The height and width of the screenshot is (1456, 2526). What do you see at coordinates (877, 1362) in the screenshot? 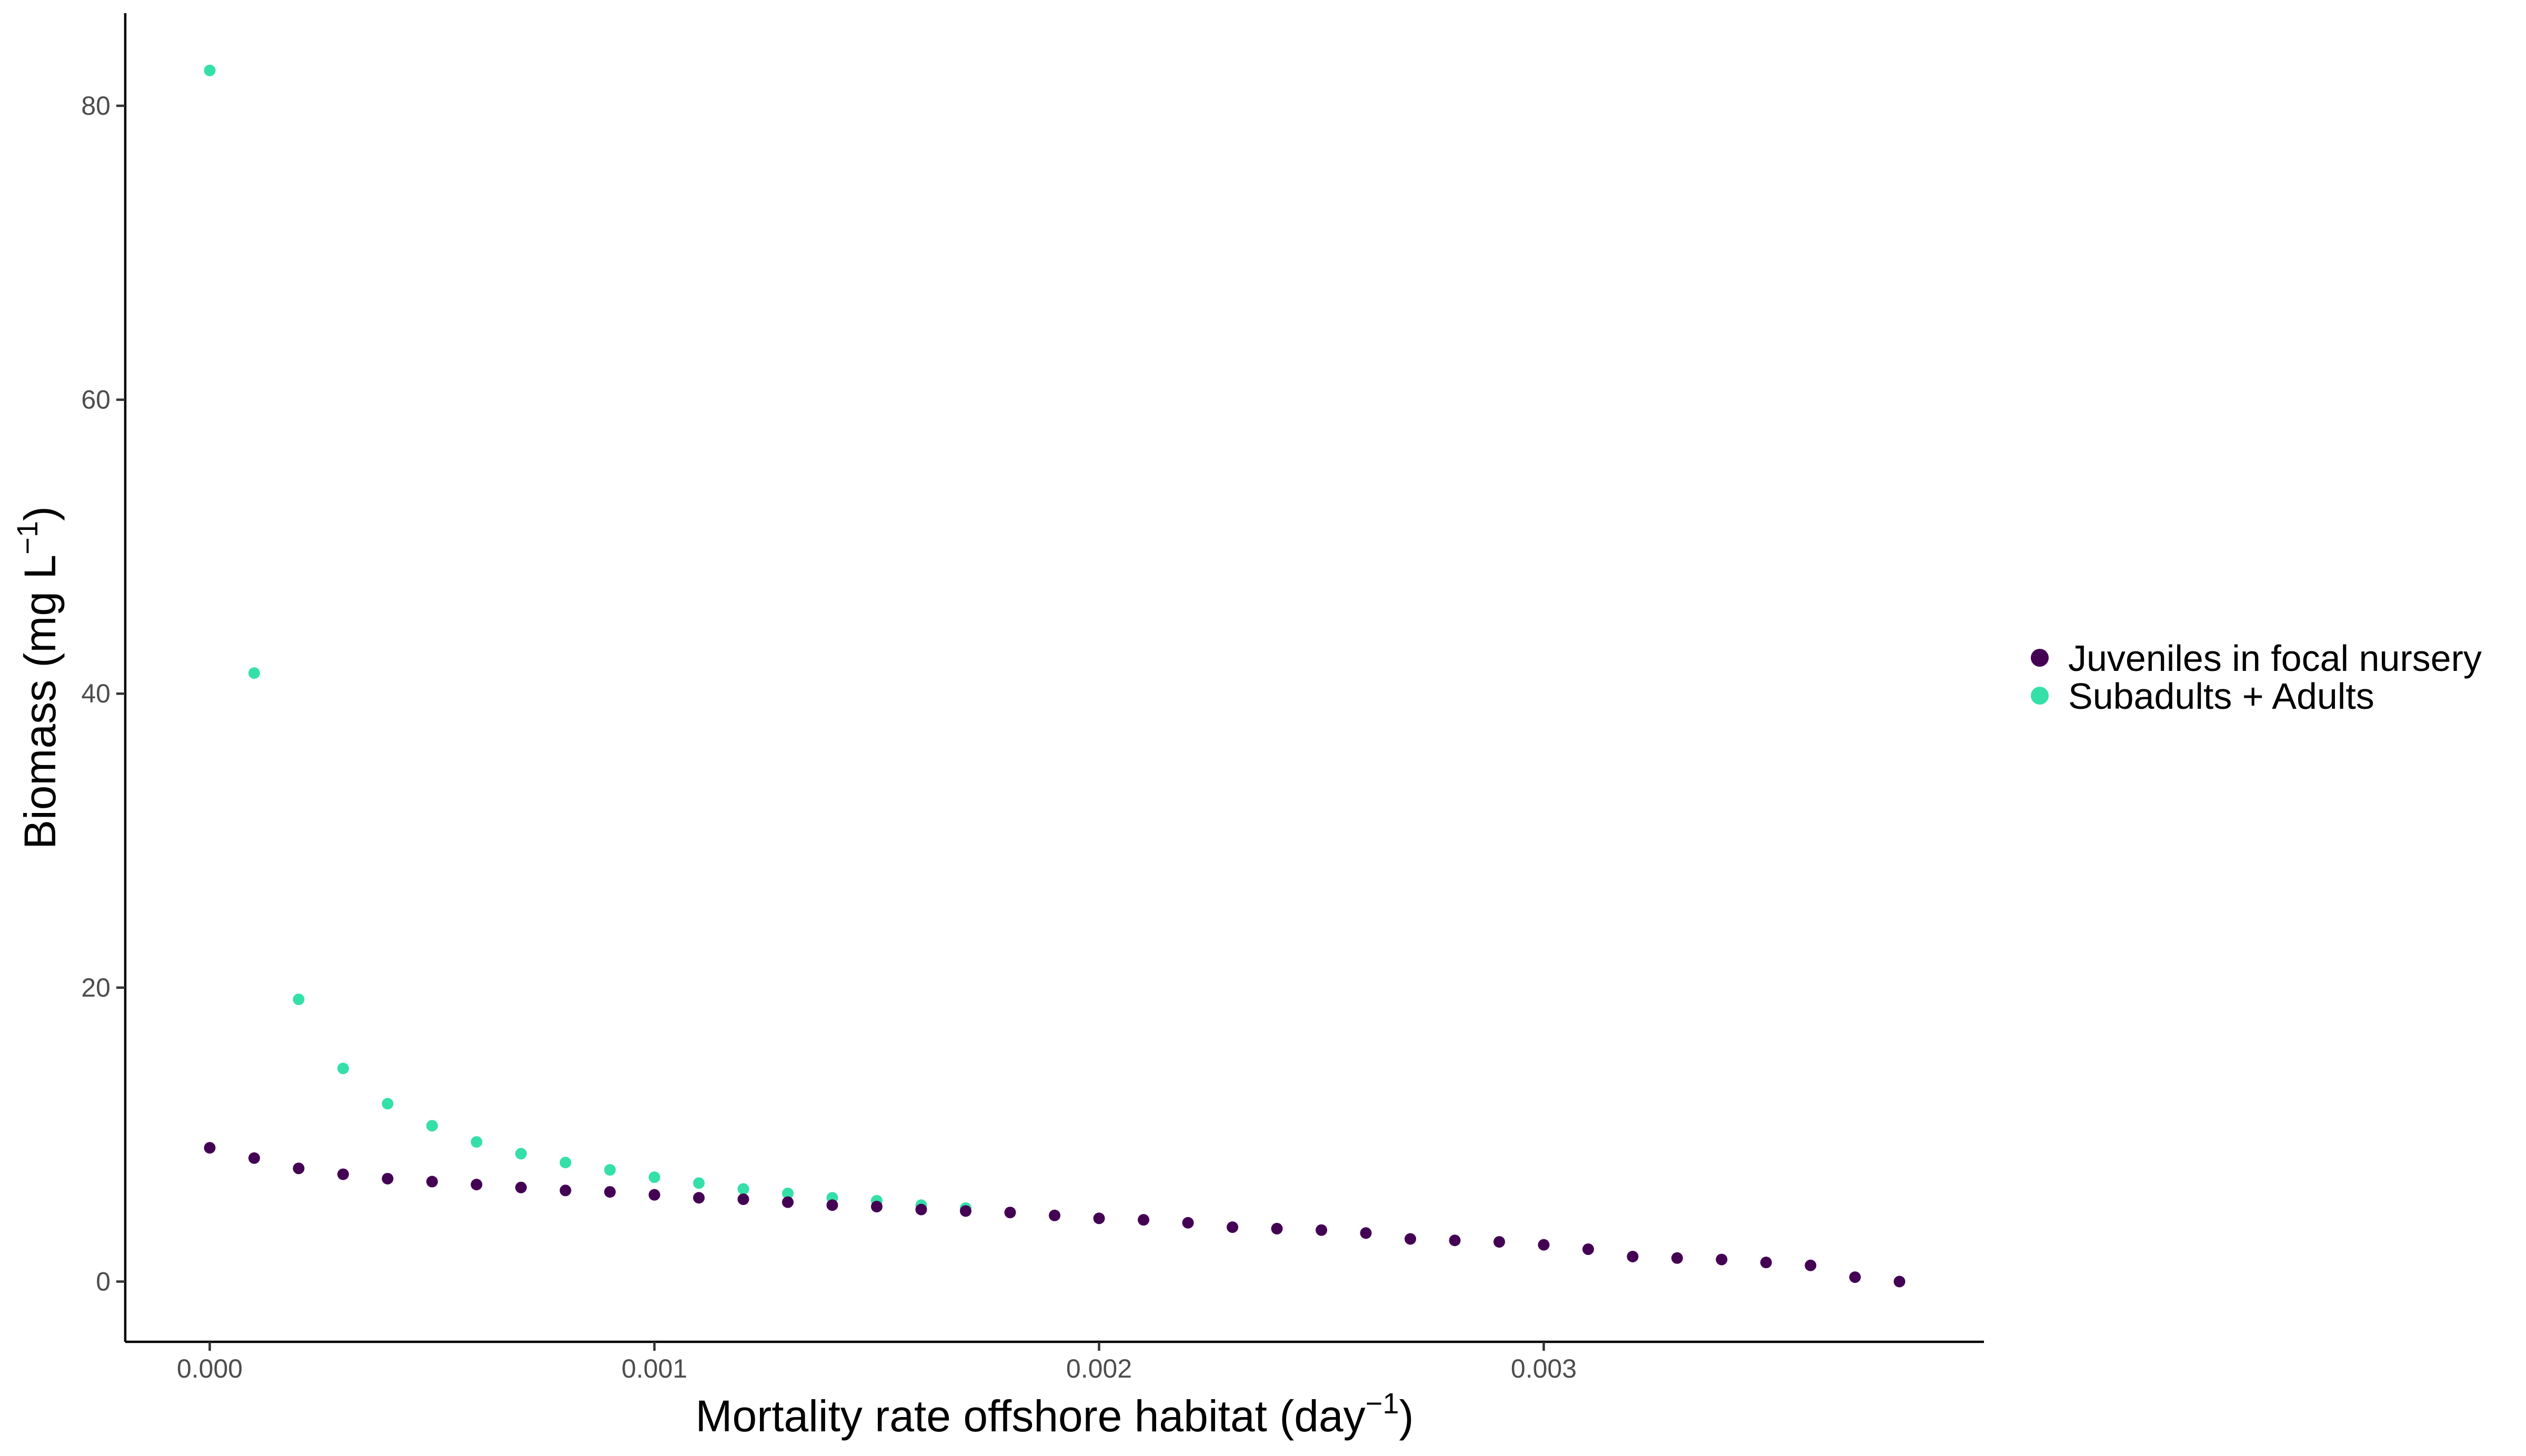
I see `x-axis-ticks: 0.000 0.001 0.002 0.003` at bounding box center [877, 1362].